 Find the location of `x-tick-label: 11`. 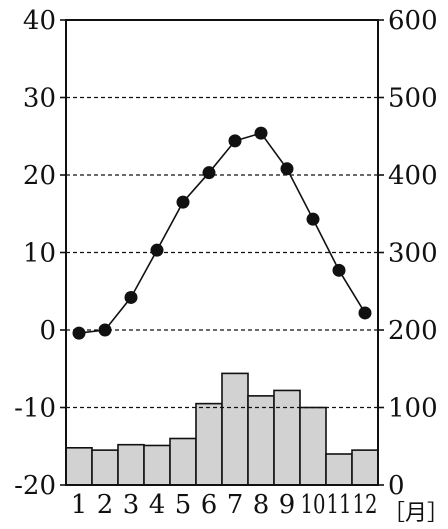

x-tick-label: 11 is located at coordinates (339, 505).